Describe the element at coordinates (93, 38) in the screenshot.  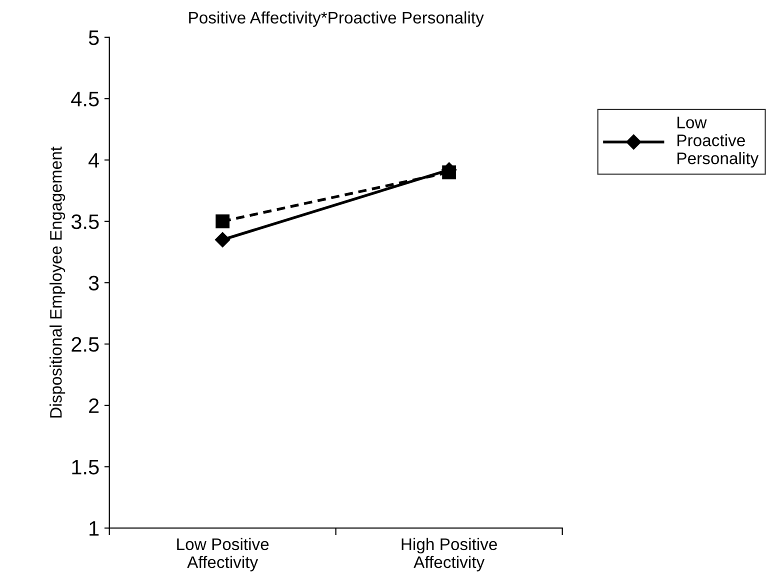
I see `y-tick-label: 5` at that location.